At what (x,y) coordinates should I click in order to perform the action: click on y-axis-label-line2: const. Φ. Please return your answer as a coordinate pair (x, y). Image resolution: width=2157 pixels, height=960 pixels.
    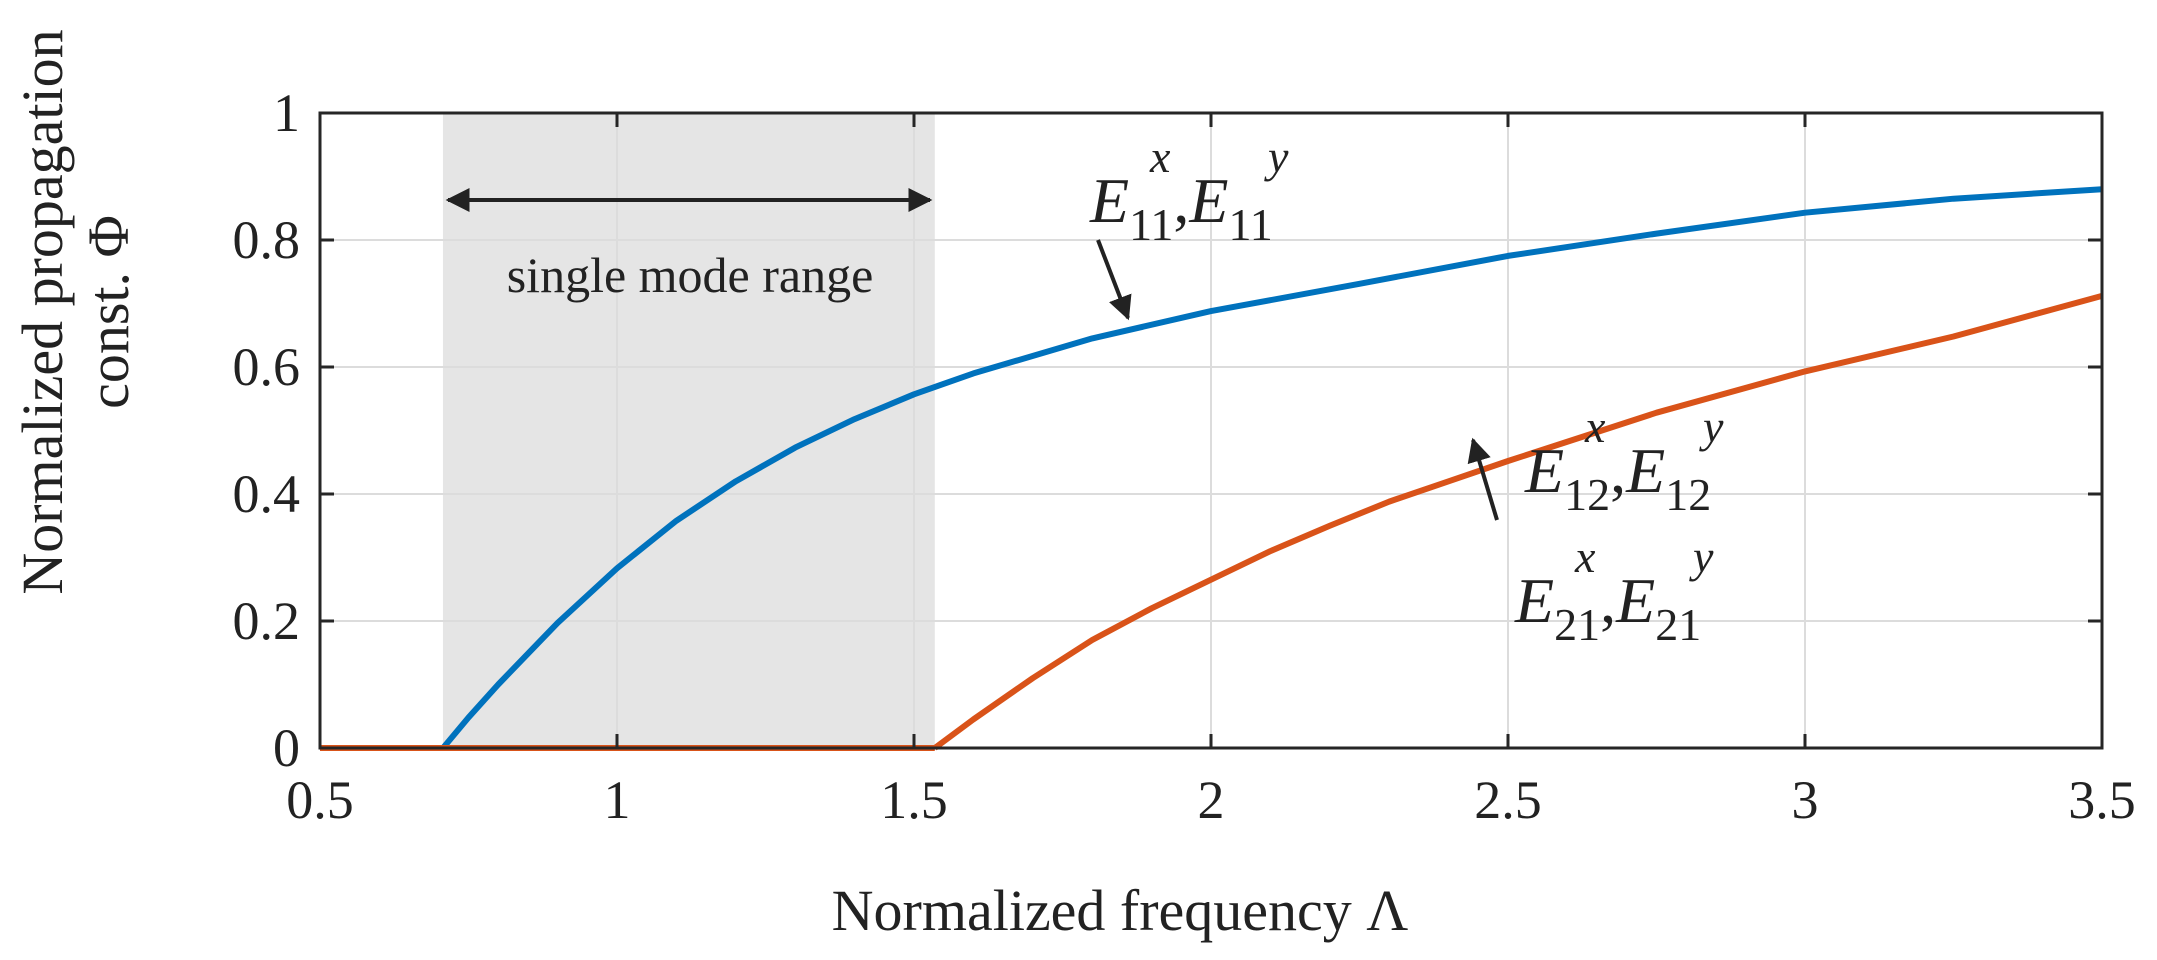
    Looking at the image, I should click on (108, 312).